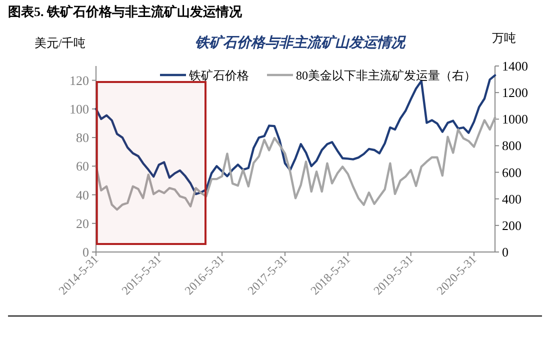 The image size is (550, 350). I want to click on y-tick-label: 120, so click(79, 80).